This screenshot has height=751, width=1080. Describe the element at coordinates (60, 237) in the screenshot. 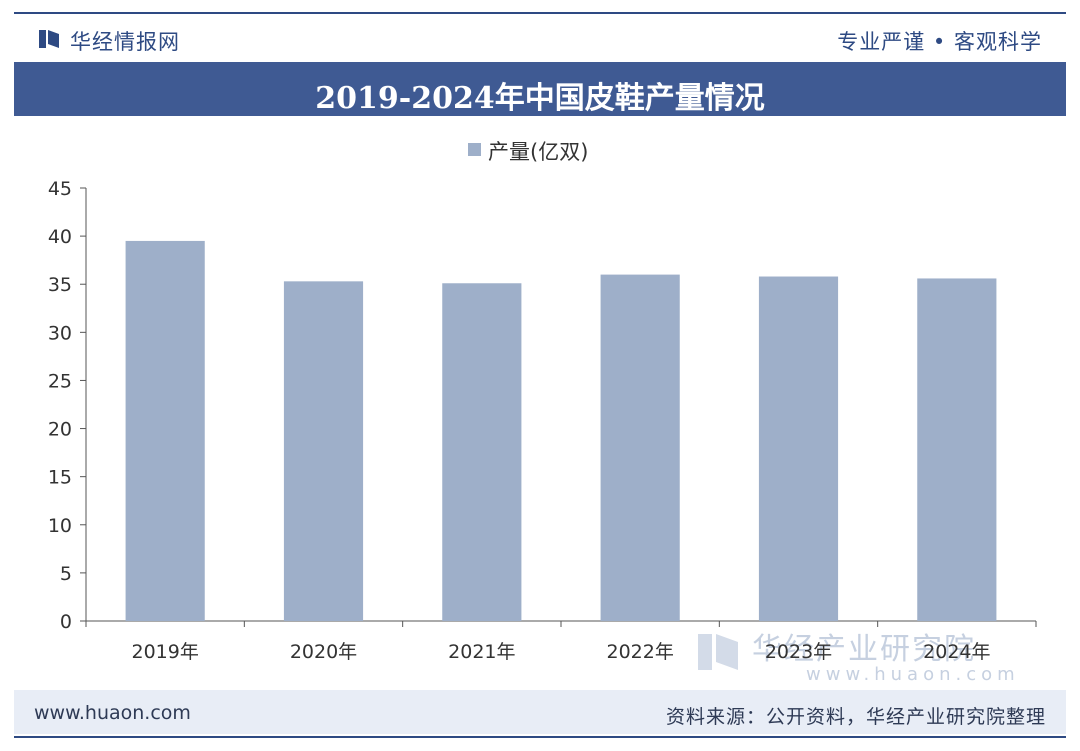

I see `y-tick-label: 40` at that location.